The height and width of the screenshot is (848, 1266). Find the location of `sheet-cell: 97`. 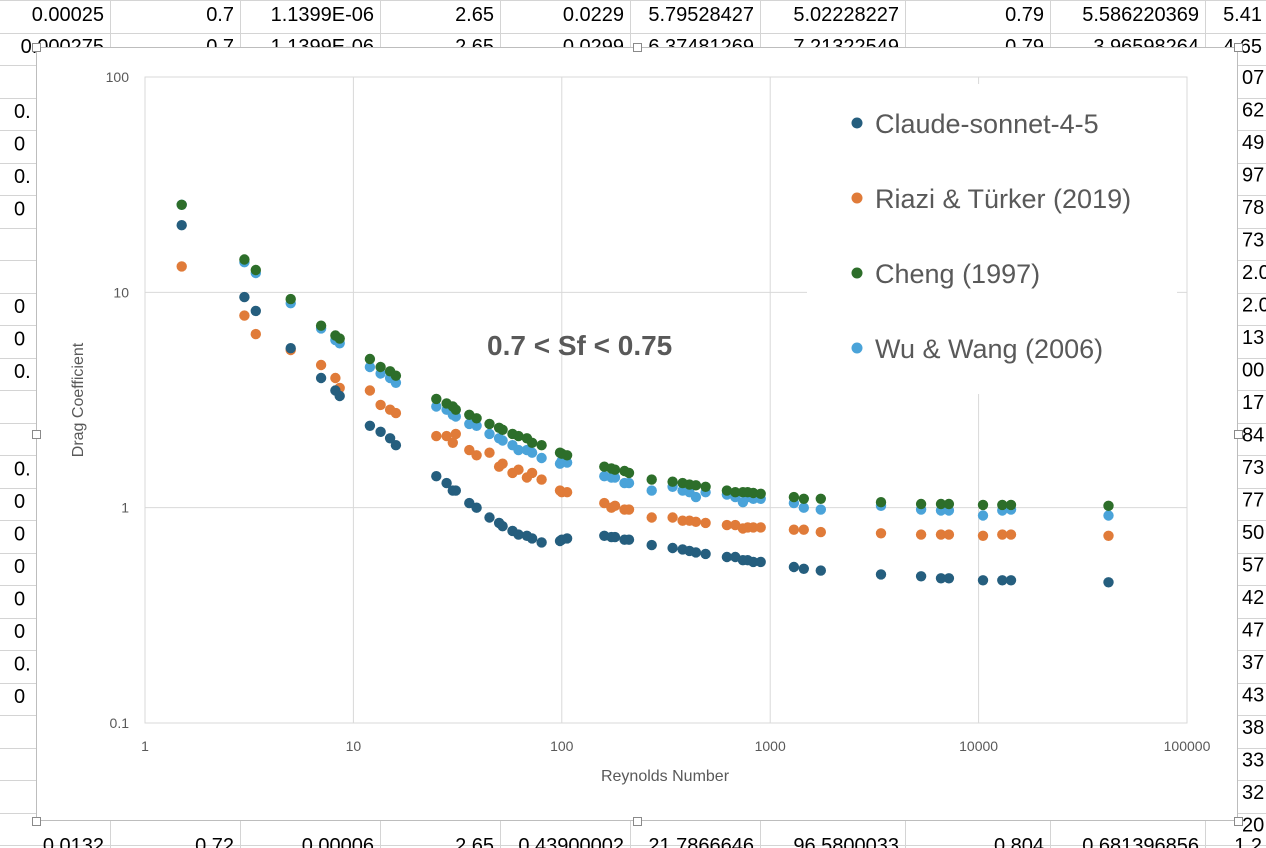

sheet-cell: 97 is located at coordinates (1253, 176).